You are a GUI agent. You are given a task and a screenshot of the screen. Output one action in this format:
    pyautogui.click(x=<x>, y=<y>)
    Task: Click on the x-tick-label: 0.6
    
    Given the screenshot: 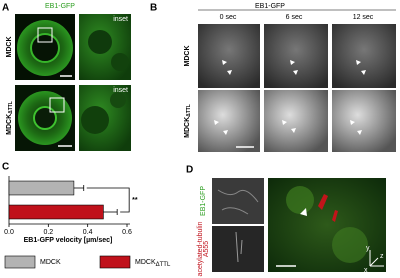 What is the action you would take?
    pyautogui.click(x=127, y=232)
    